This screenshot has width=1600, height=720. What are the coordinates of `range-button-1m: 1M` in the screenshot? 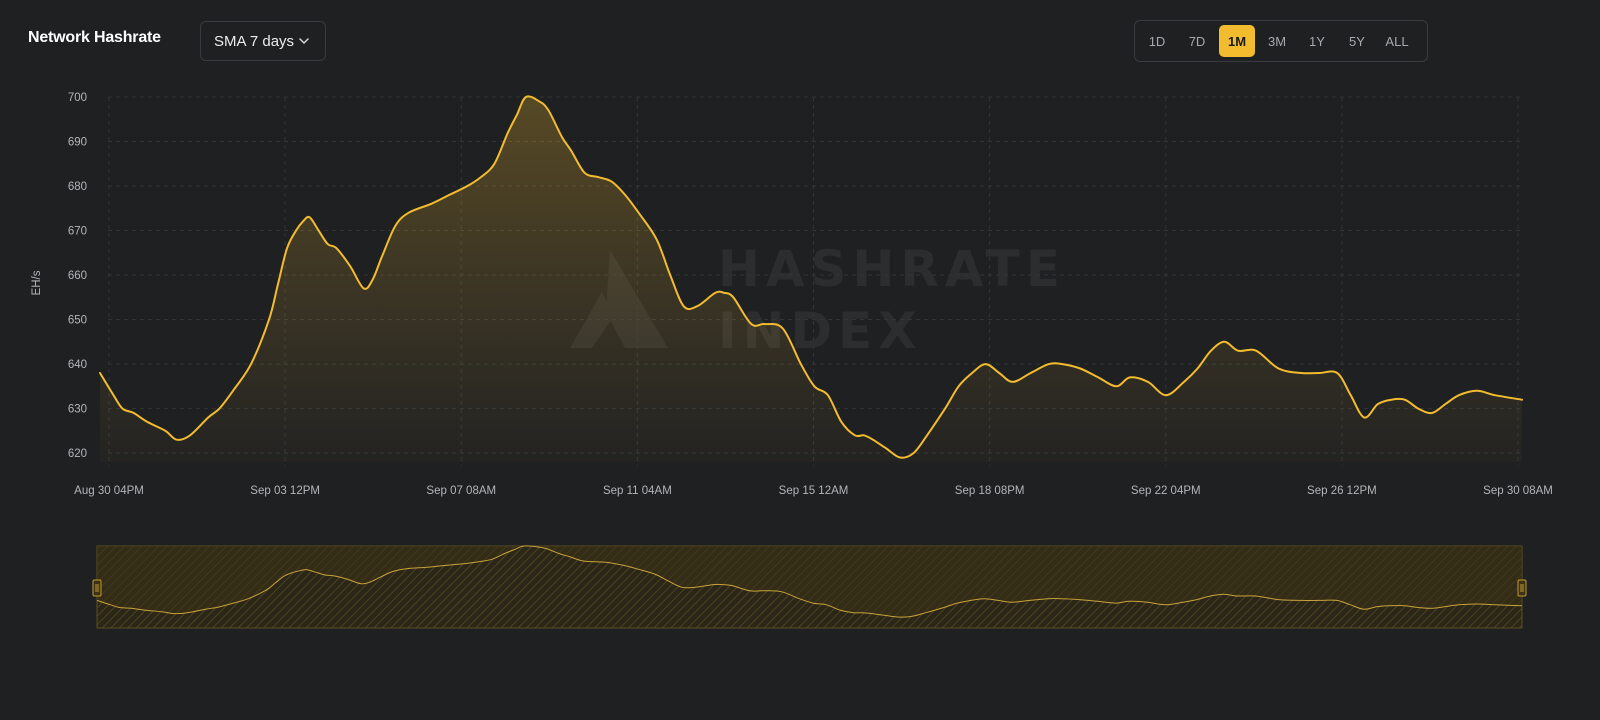 It's located at (1237, 41).